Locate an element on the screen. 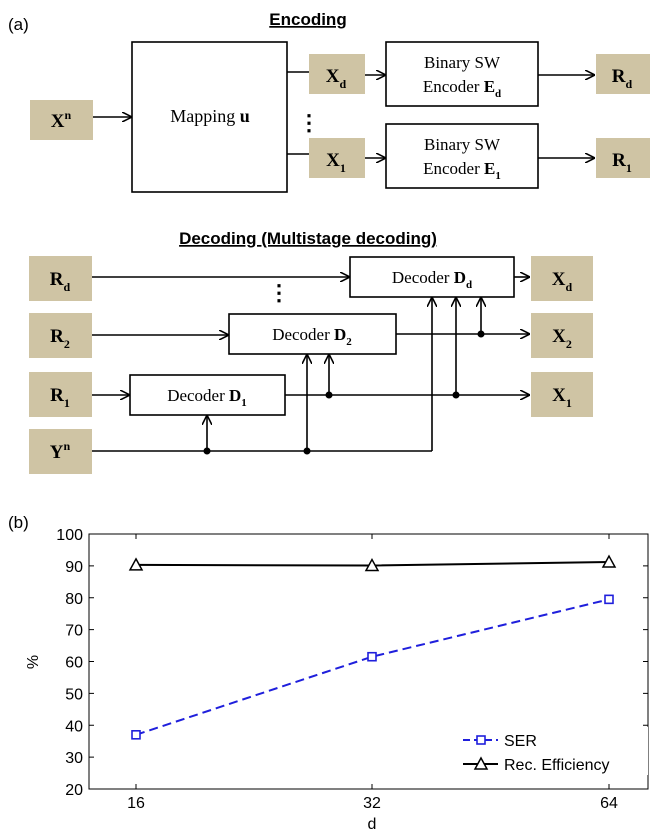 The height and width of the screenshot is (831, 654). dec-rd-box is located at coordinates (60, 278).